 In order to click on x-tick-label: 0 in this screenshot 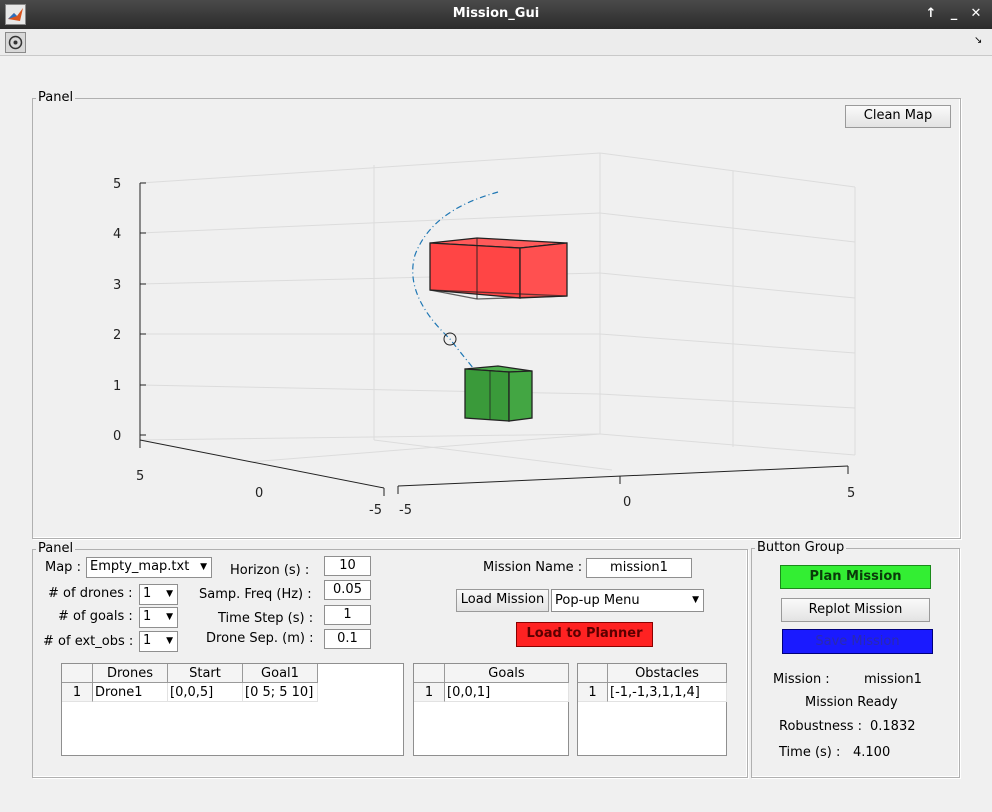, I will do `click(627, 502)`.